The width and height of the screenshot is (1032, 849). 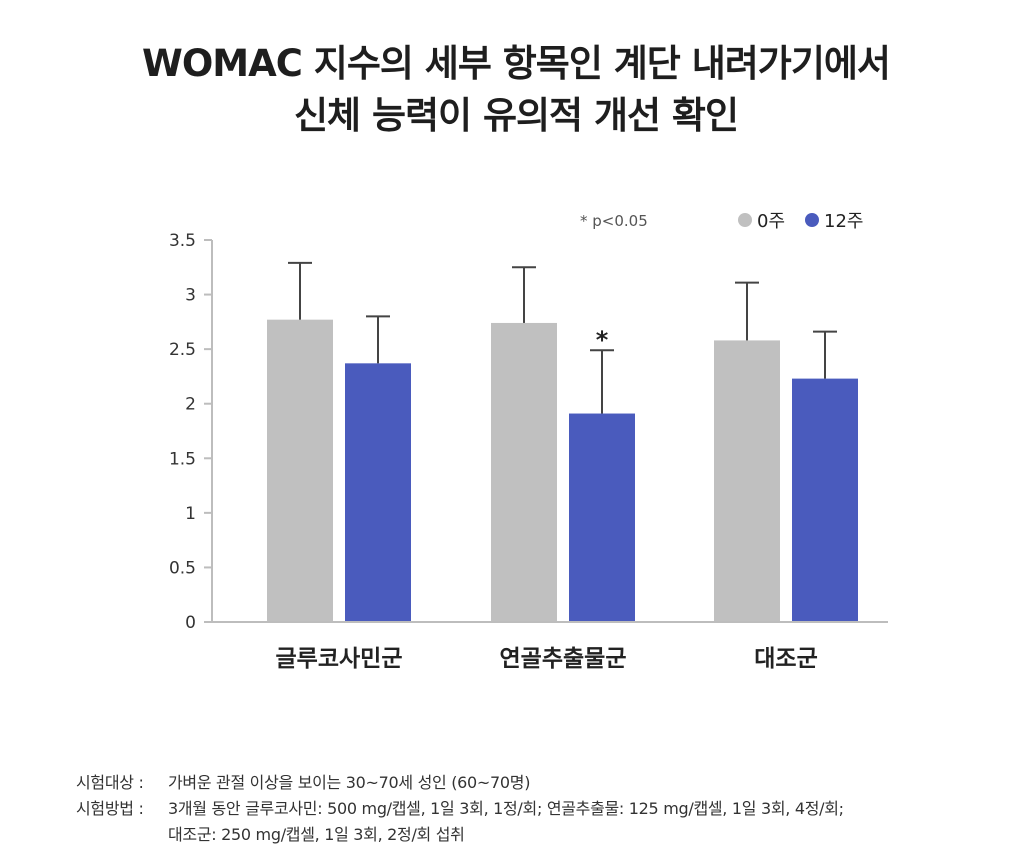 I want to click on y-tick-label: 0.5, so click(x=182, y=568).